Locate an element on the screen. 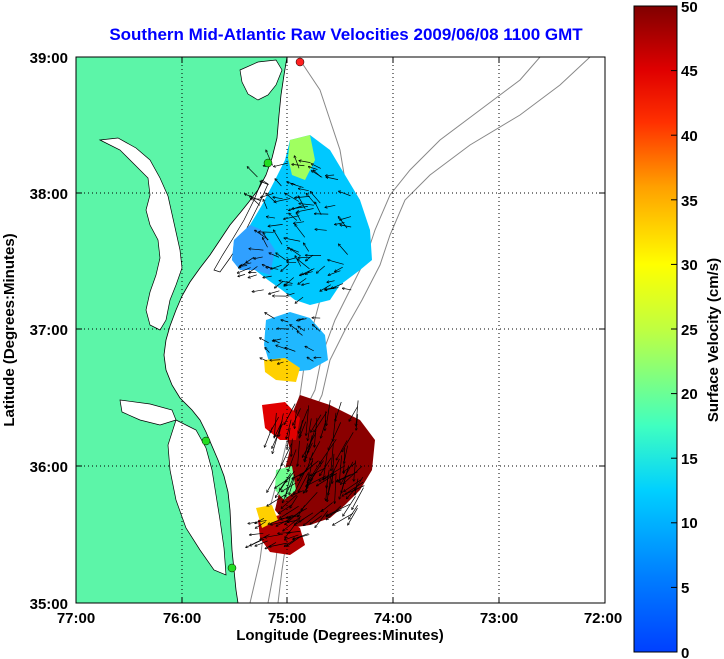  colorbar-tick-label: 25 is located at coordinates (689, 330).